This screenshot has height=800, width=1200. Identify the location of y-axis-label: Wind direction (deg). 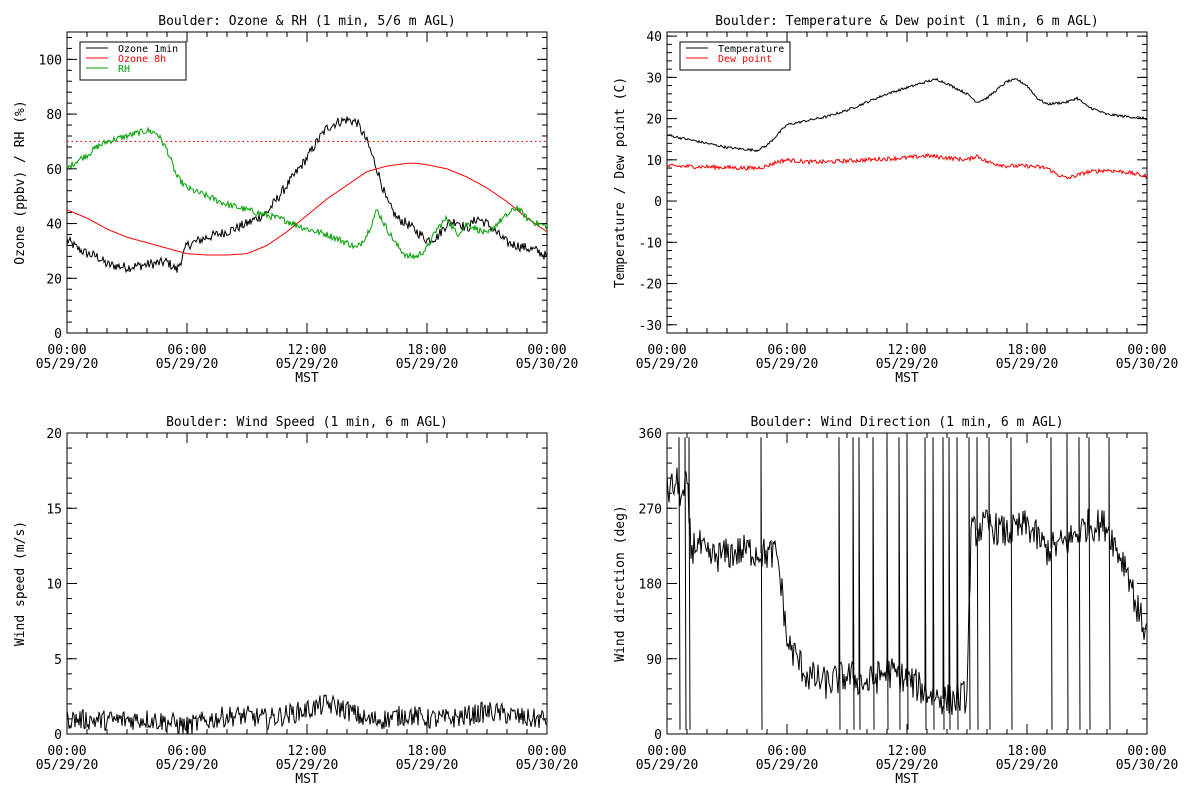
(620, 583).